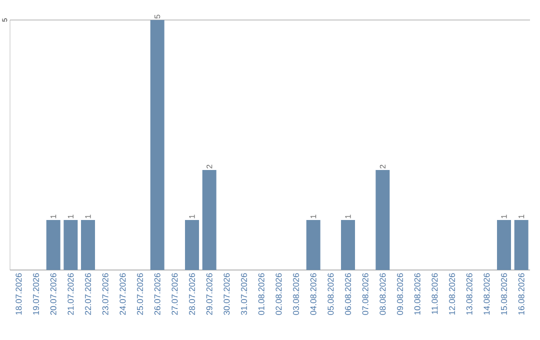 The height and width of the screenshot is (340, 540). Describe the element at coordinates (383, 294) in the screenshot. I see `x-tick-label: 08.08.2026` at that location.